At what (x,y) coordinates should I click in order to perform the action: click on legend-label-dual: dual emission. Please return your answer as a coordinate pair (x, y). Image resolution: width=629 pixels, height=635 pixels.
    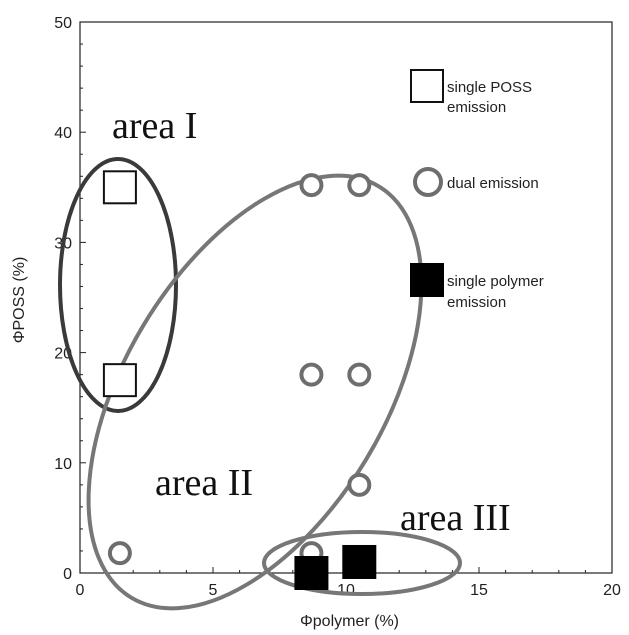
    Looking at the image, I should click on (493, 183).